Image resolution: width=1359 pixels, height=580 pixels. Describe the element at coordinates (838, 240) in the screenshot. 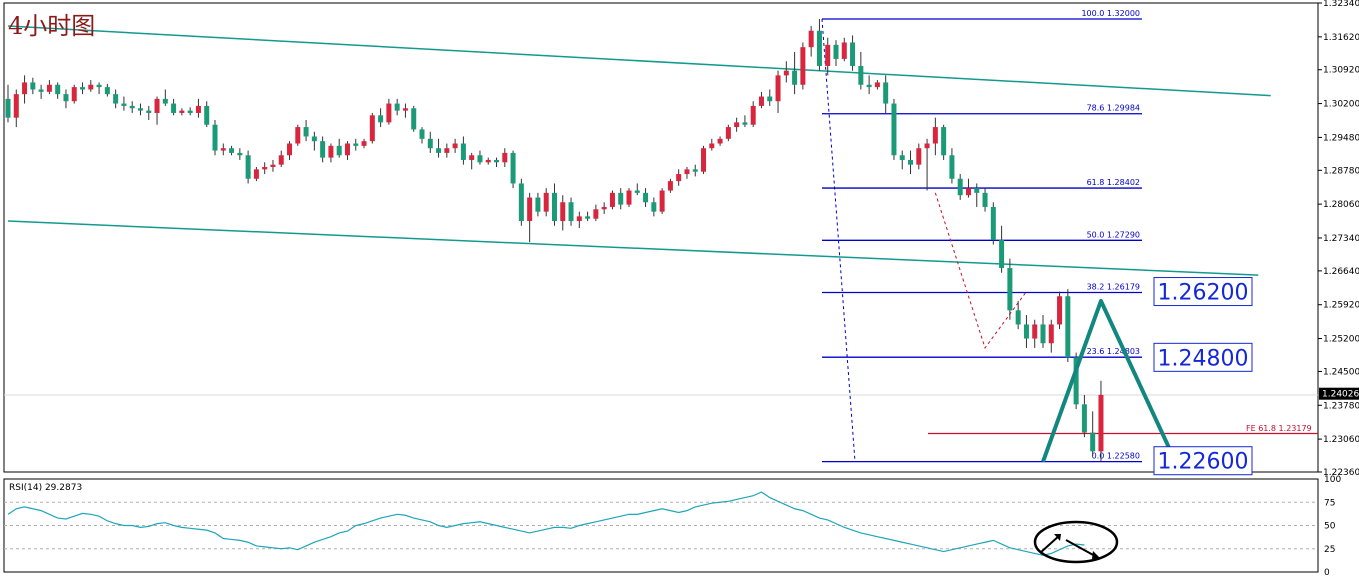

I see `fib-anchor-line` at that location.